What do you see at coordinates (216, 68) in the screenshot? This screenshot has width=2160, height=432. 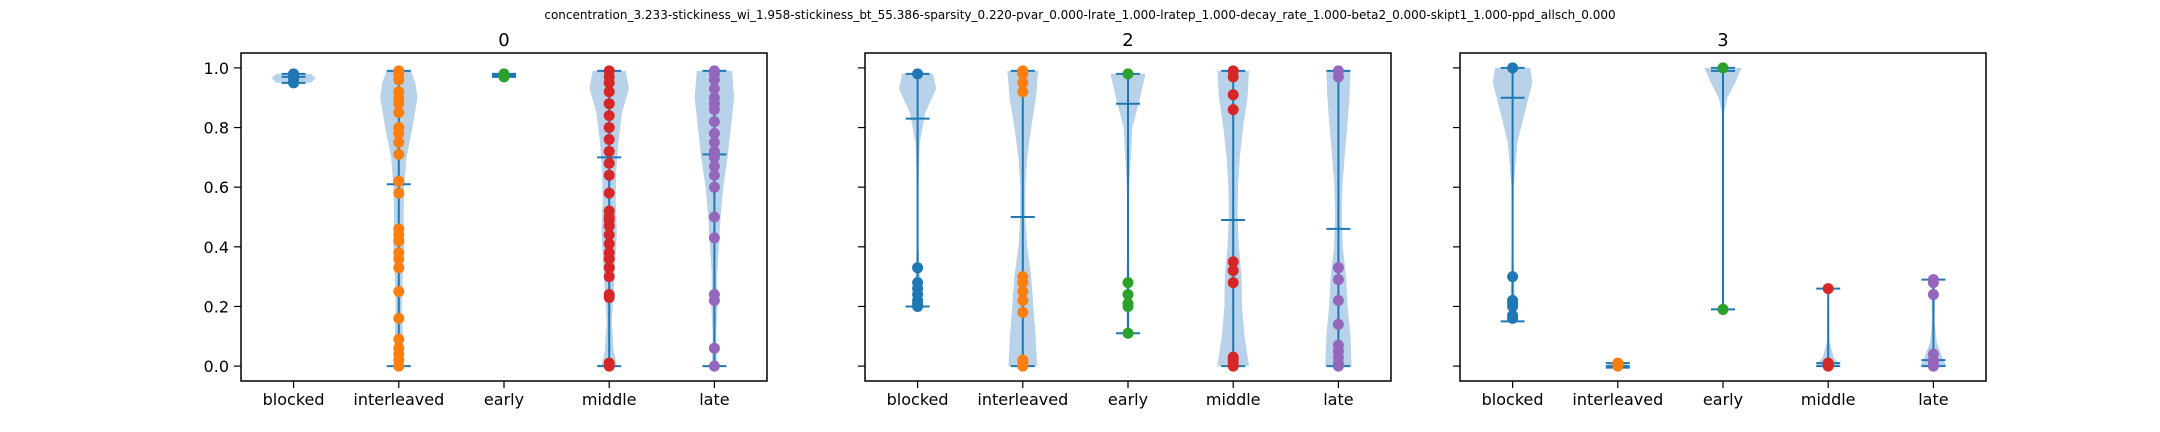 I see `ytick-label: 1.0` at bounding box center [216, 68].